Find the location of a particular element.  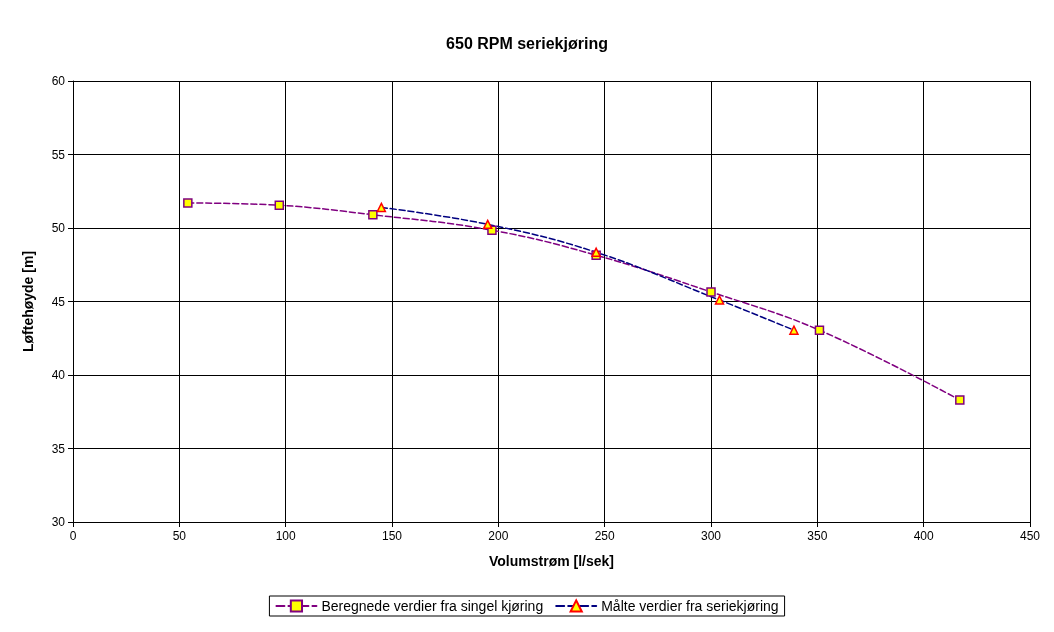

x-tick-label: 250 is located at coordinates (604, 536).